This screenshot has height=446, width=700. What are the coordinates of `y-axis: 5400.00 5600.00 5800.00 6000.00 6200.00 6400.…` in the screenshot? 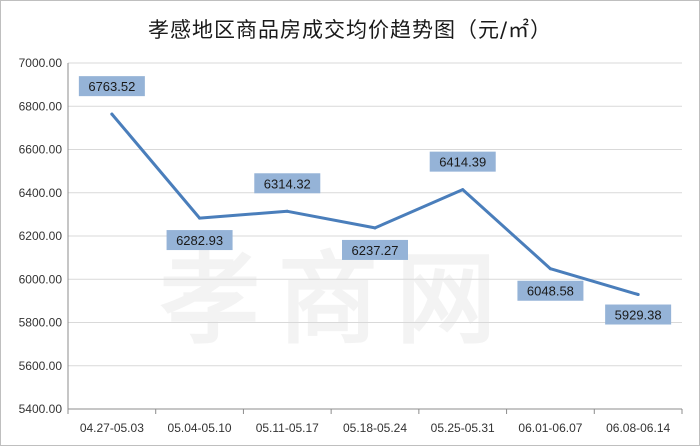 It's located at (44, 236).